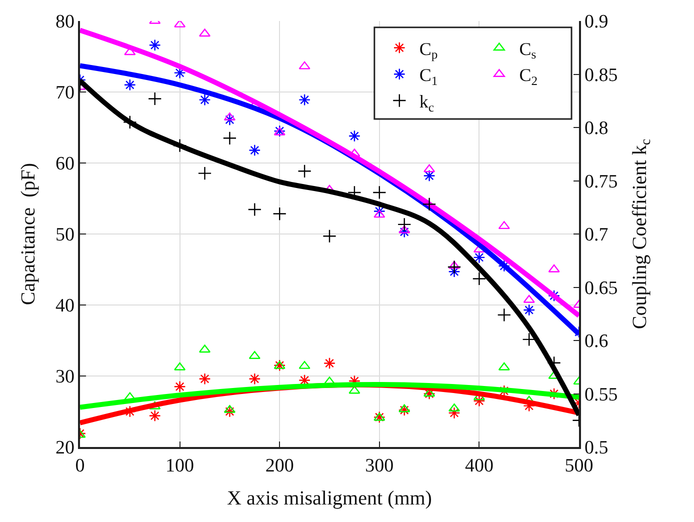 This screenshot has height=522, width=694. I want to click on x-tick-label: 100, so click(180, 466).